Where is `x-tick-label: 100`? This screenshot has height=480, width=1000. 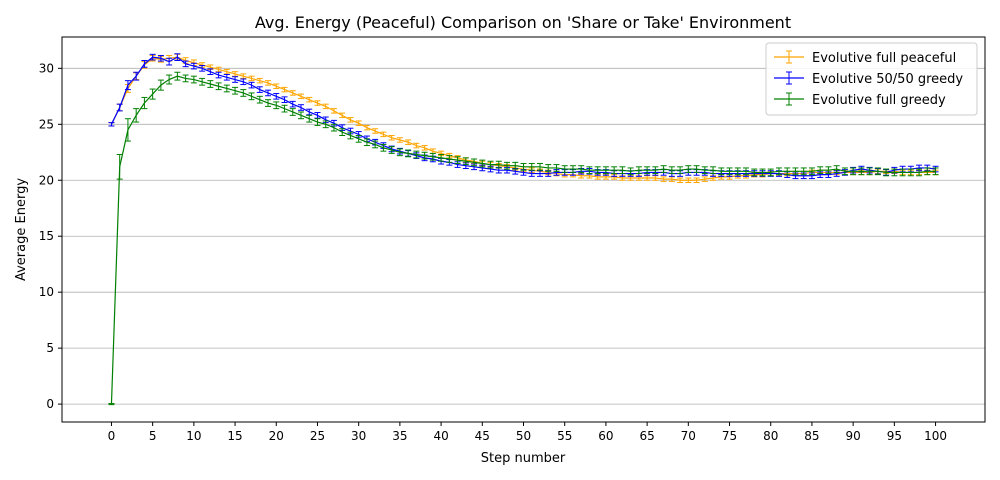
x-tick-label: 100 is located at coordinates (935, 436).